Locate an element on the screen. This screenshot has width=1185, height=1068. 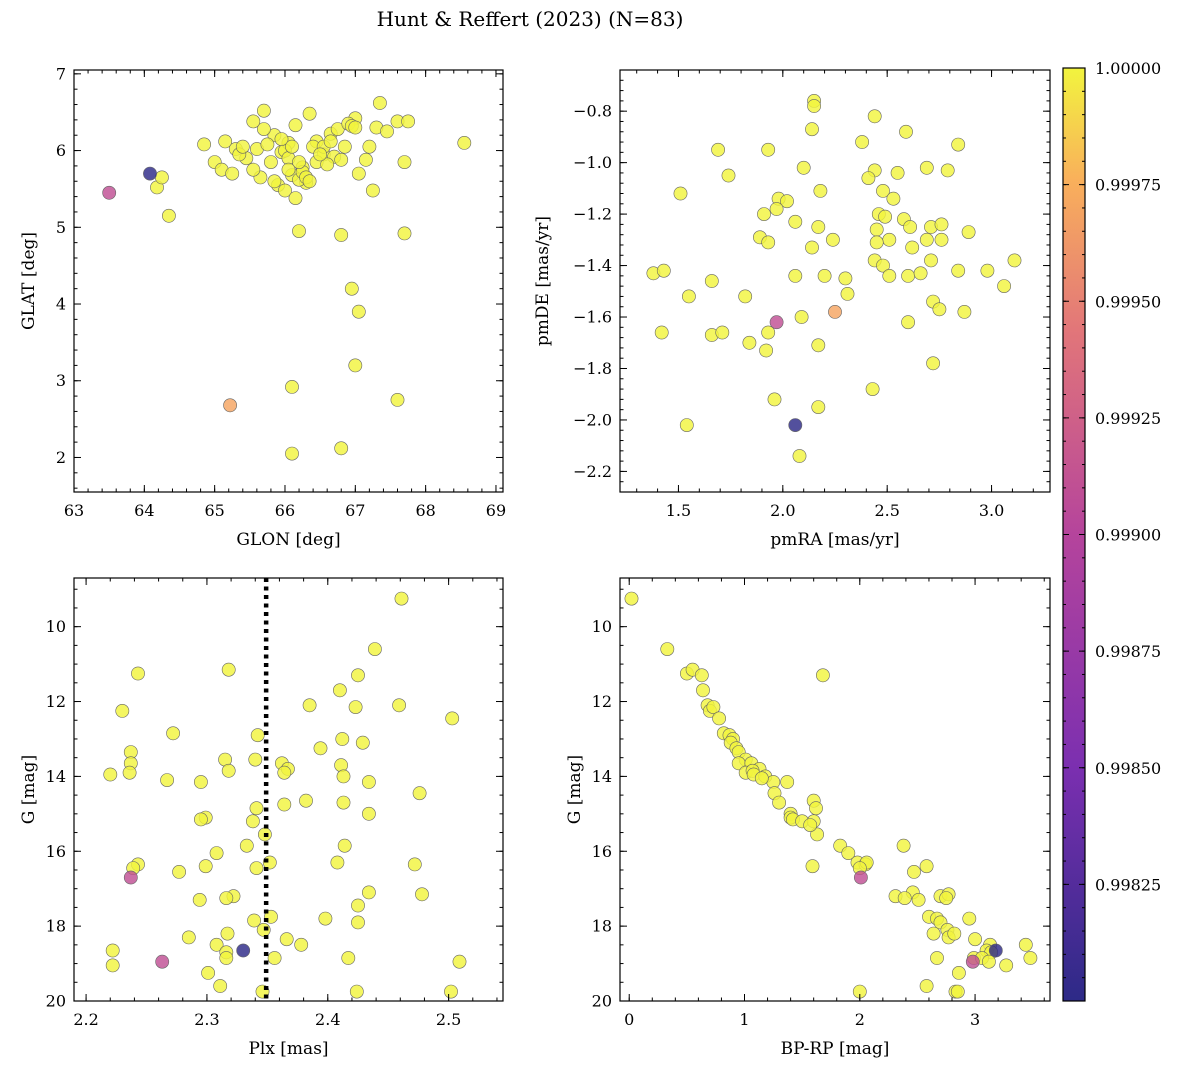
y-tick-label: 16 is located at coordinates (56, 851).